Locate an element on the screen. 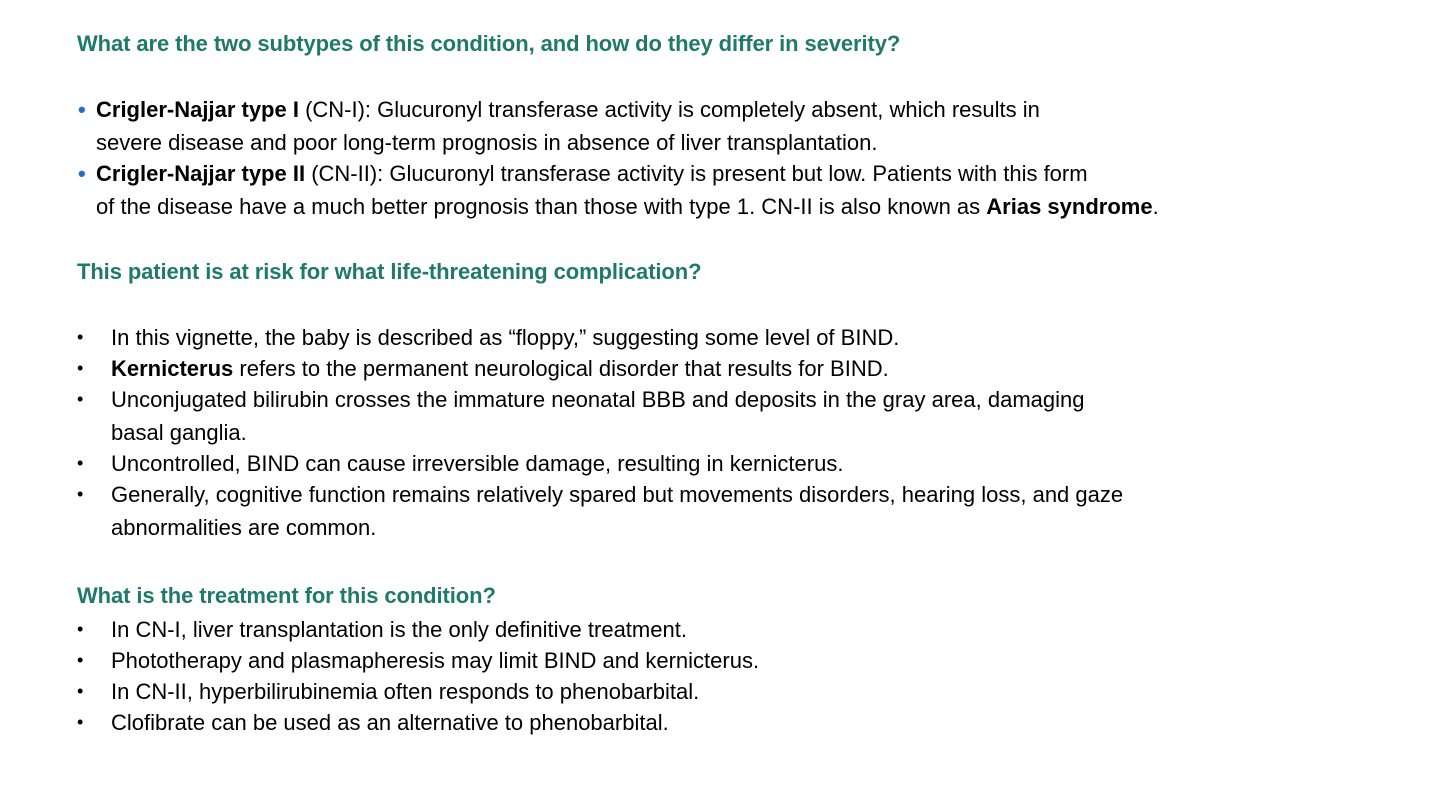  term-cn2: Crigler-Najjar type II is located at coordinates (201, 173).